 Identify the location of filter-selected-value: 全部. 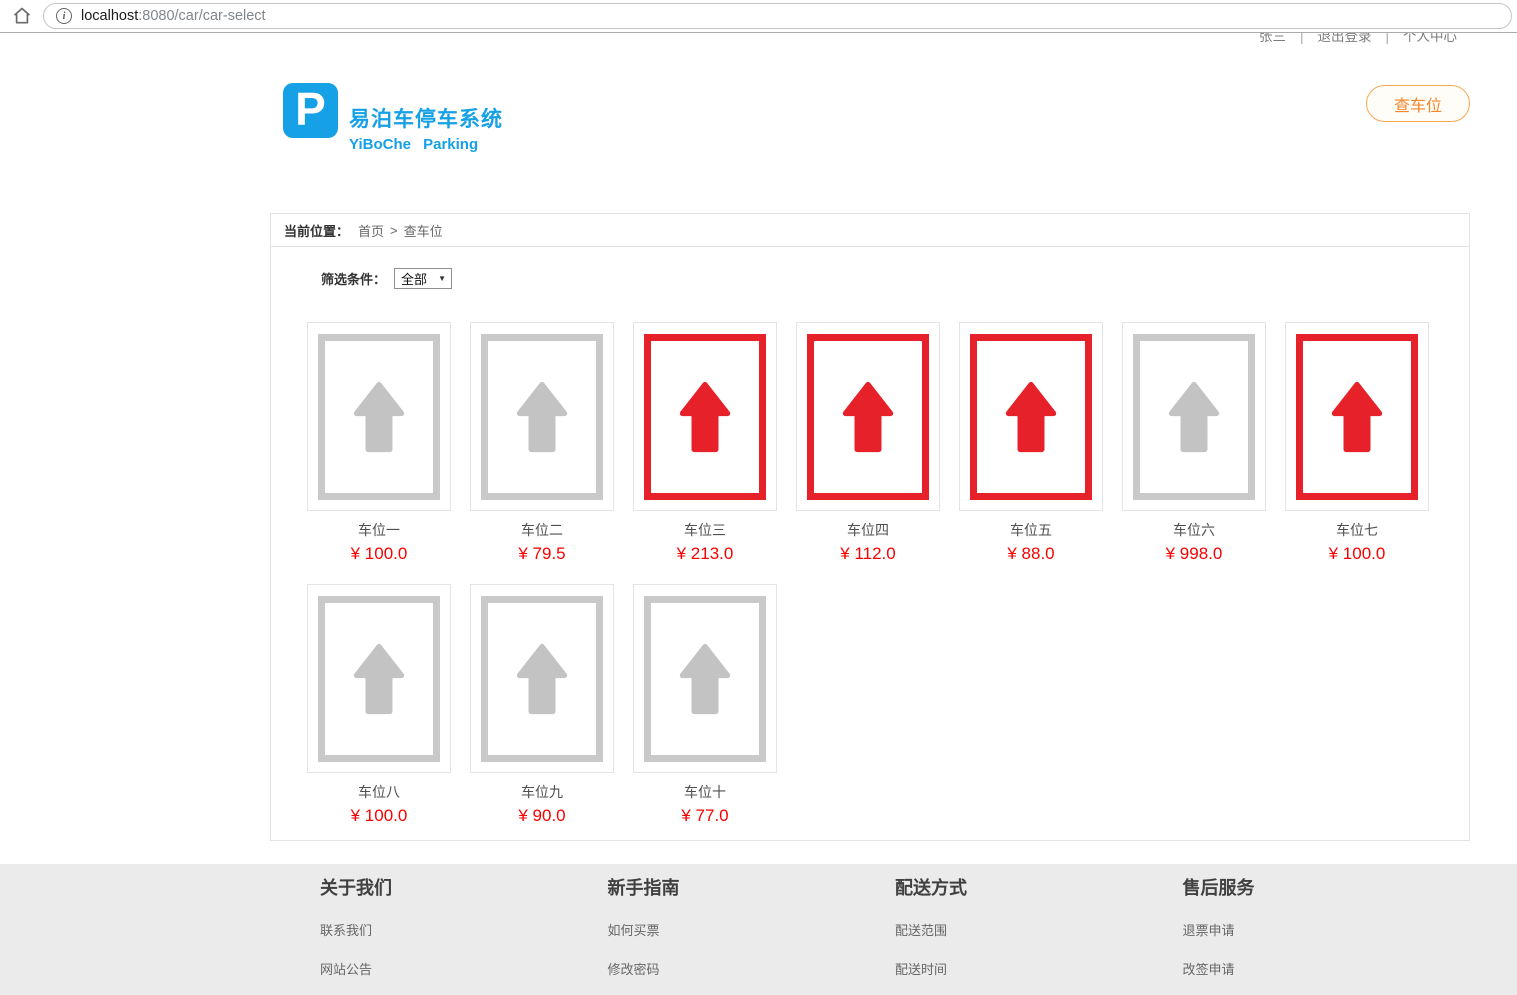
(414, 279).